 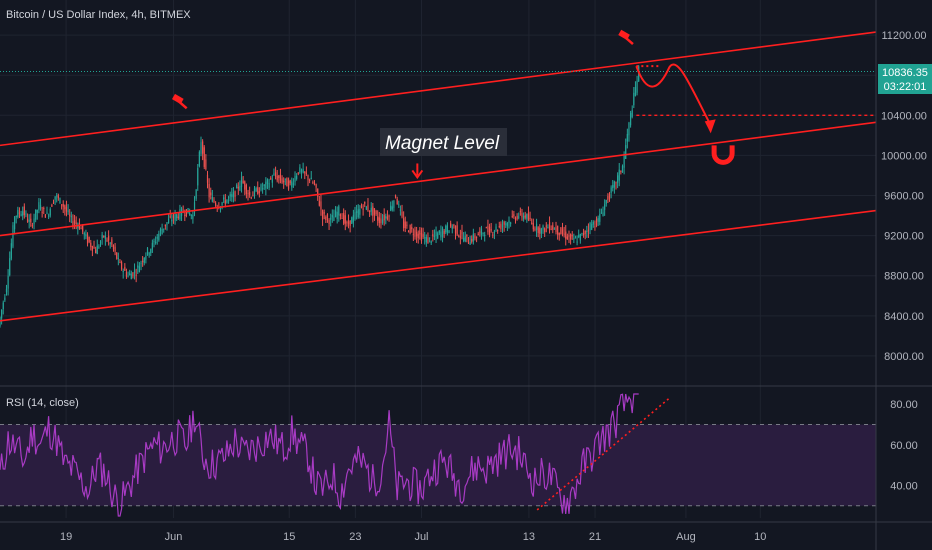 What do you see at coordinates (438, 465) in the screenshot?
I see `rsi-band-fill` at bounding box center [438, 465].